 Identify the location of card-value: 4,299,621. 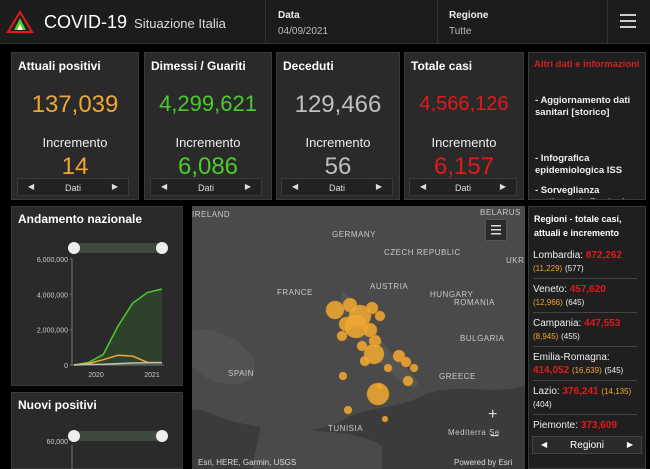
(208, 103).